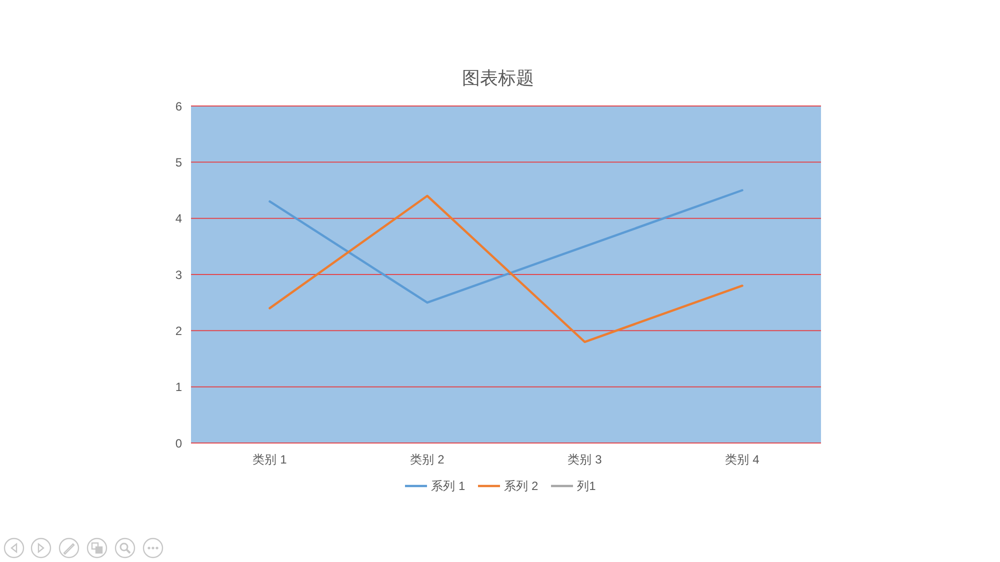 This screenshot has width=1000, height=562. Describe the element at coordinates (178, 219) in the screenshot. I see `y-tick-label: 4` at that location.